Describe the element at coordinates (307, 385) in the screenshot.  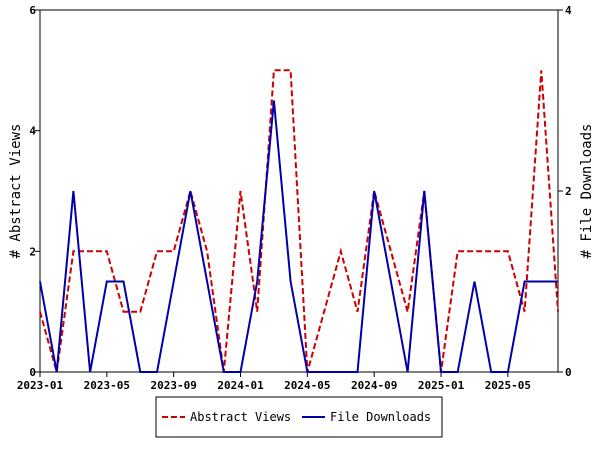
I see `x-tick-label-2024-05: 2024-05` at that location.